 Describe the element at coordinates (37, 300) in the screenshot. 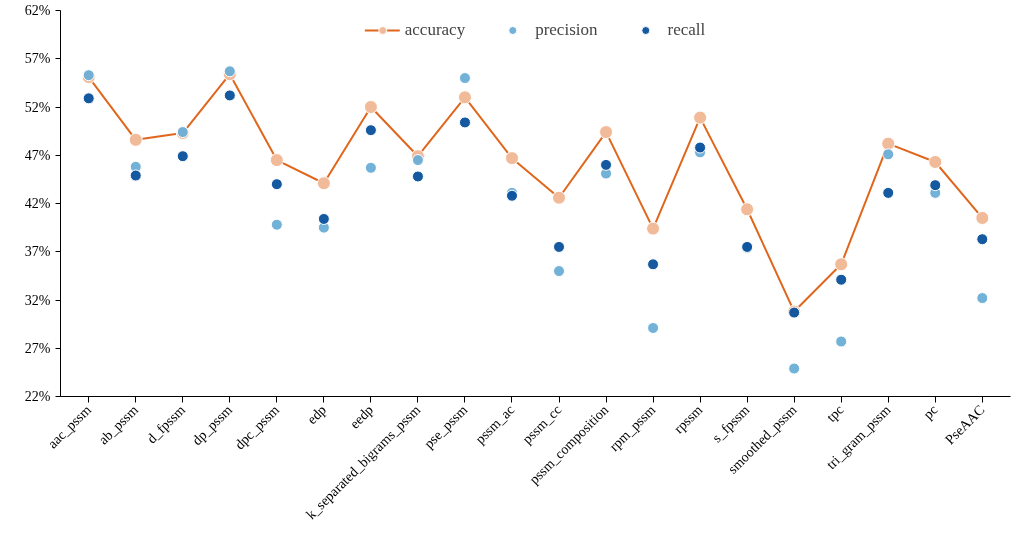

I see `y-tick-label: 32%` at that location.